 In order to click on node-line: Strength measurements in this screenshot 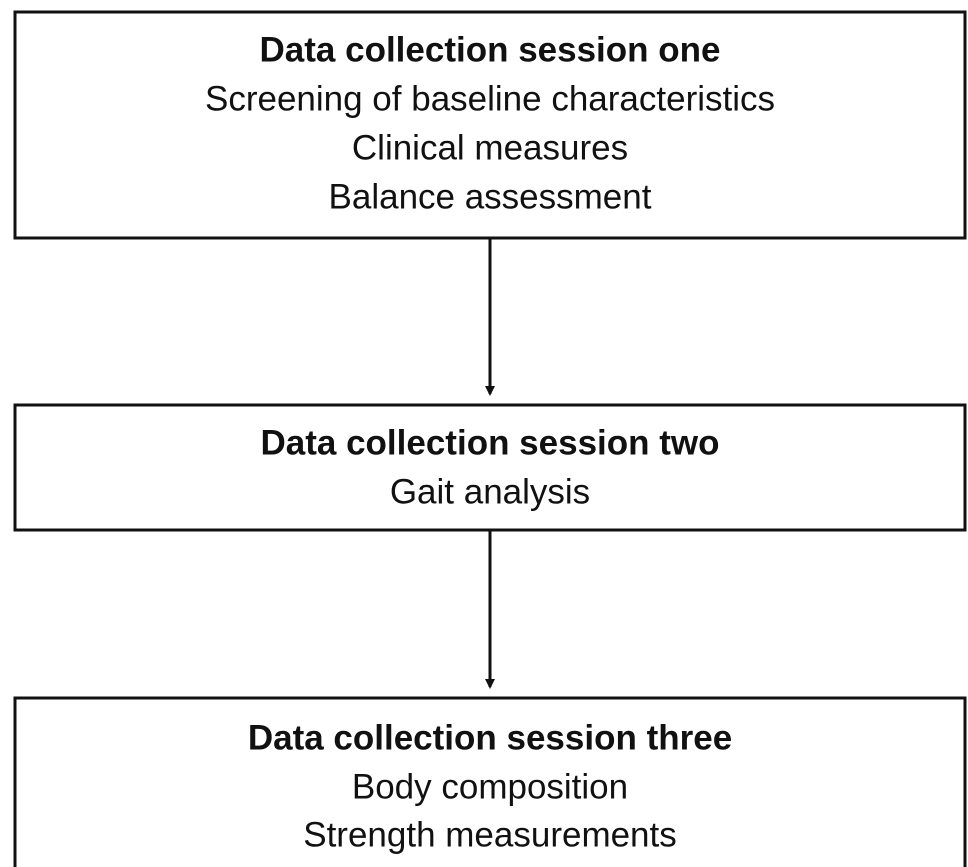, I will do `click(490, 834)`.